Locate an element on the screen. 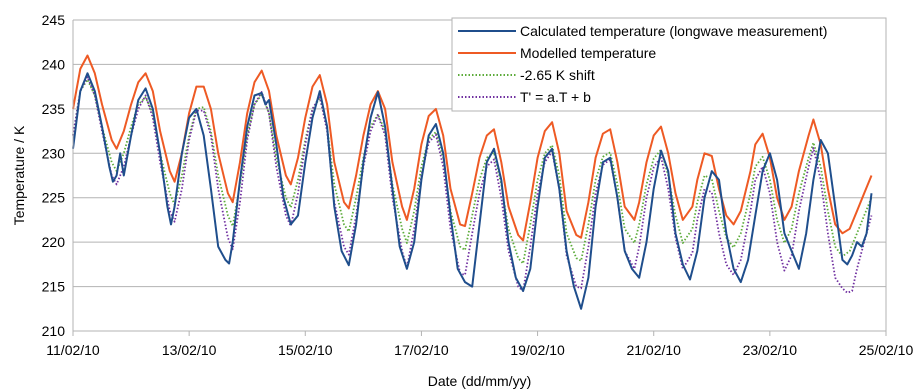  x-tick-2: 15/02/10 is located at coordinates (305, 350).